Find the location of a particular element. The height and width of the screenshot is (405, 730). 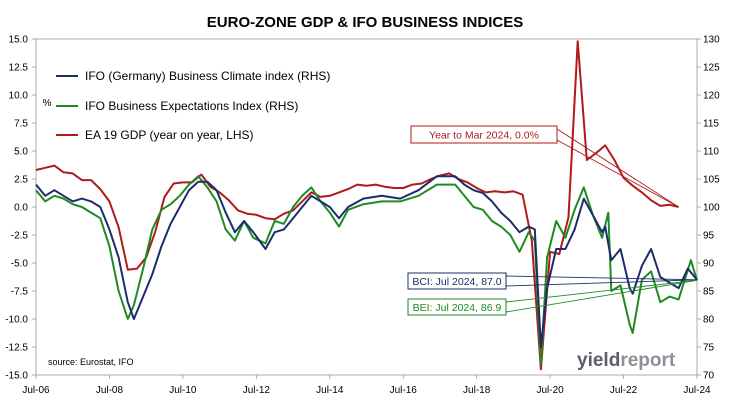

x-tick-label: Jul-16 is located at coordinates (404, 390).